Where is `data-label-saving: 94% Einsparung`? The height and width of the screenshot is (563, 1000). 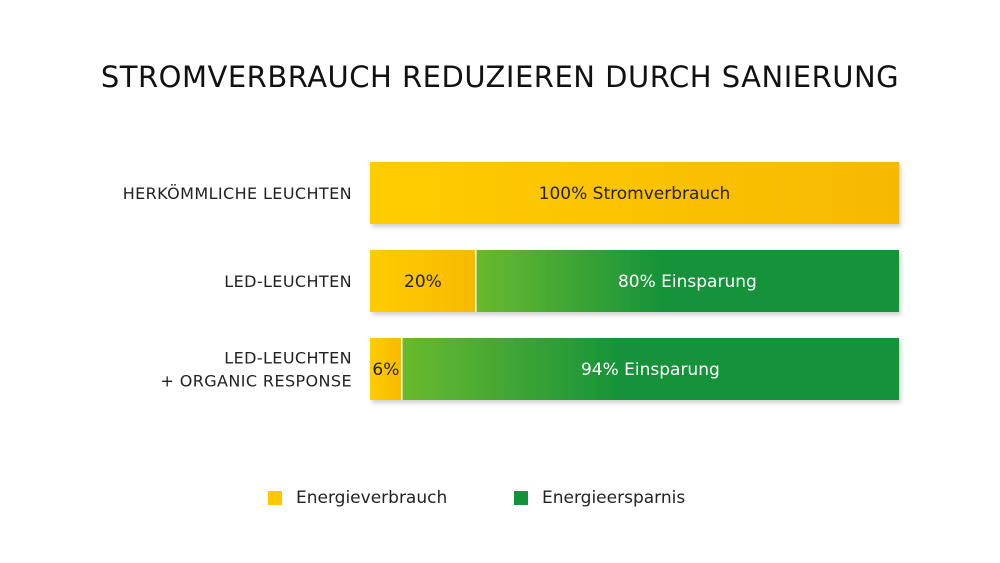 data-label-saving: 94% Einsparung is located at coordinates (650, 370).